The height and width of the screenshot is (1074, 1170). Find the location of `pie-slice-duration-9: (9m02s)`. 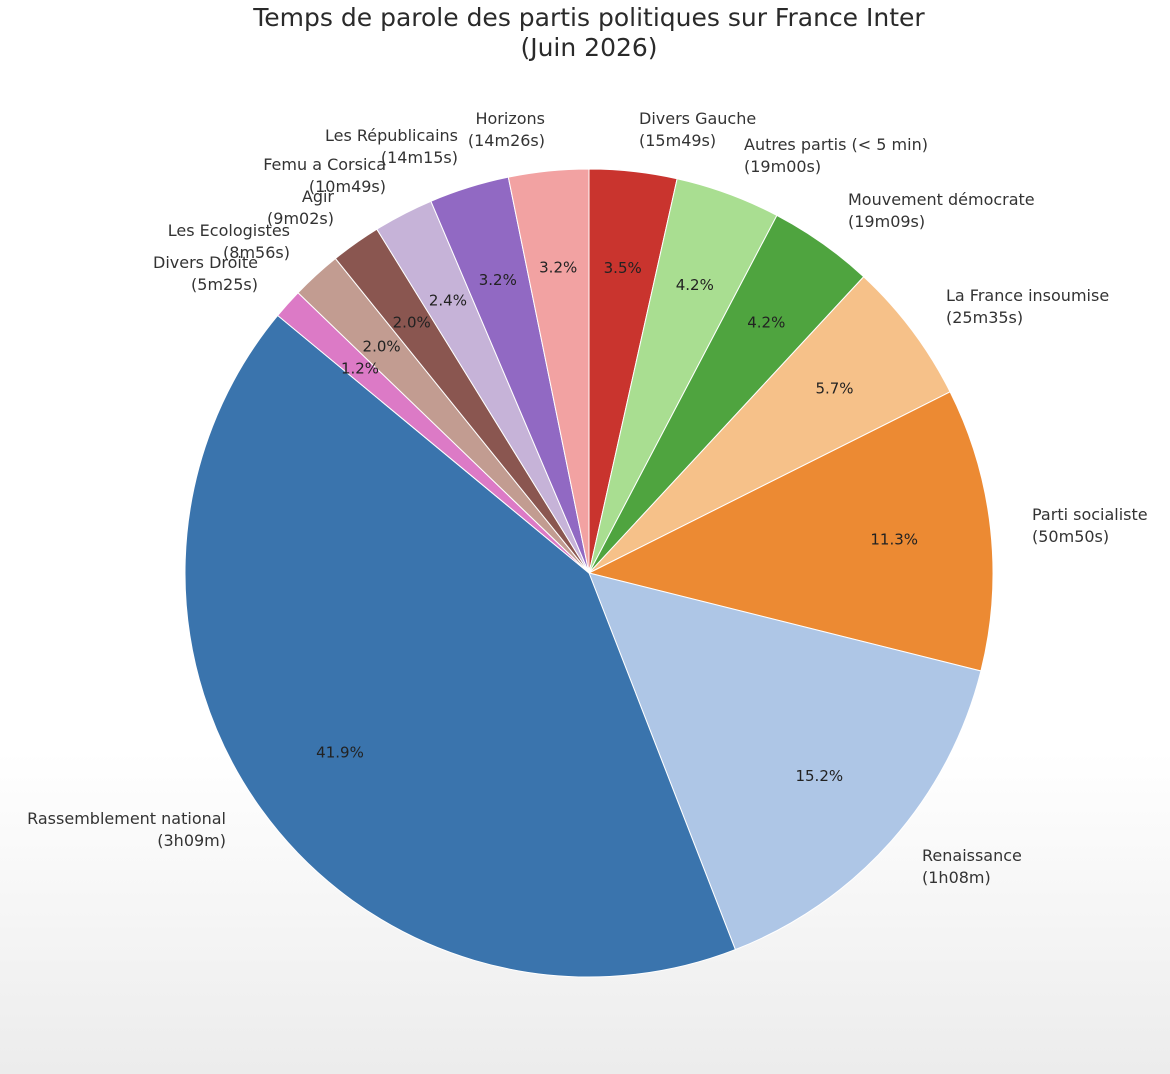

pie-slice-duration-9: (9m02s) is located at coordinates (300, 218).